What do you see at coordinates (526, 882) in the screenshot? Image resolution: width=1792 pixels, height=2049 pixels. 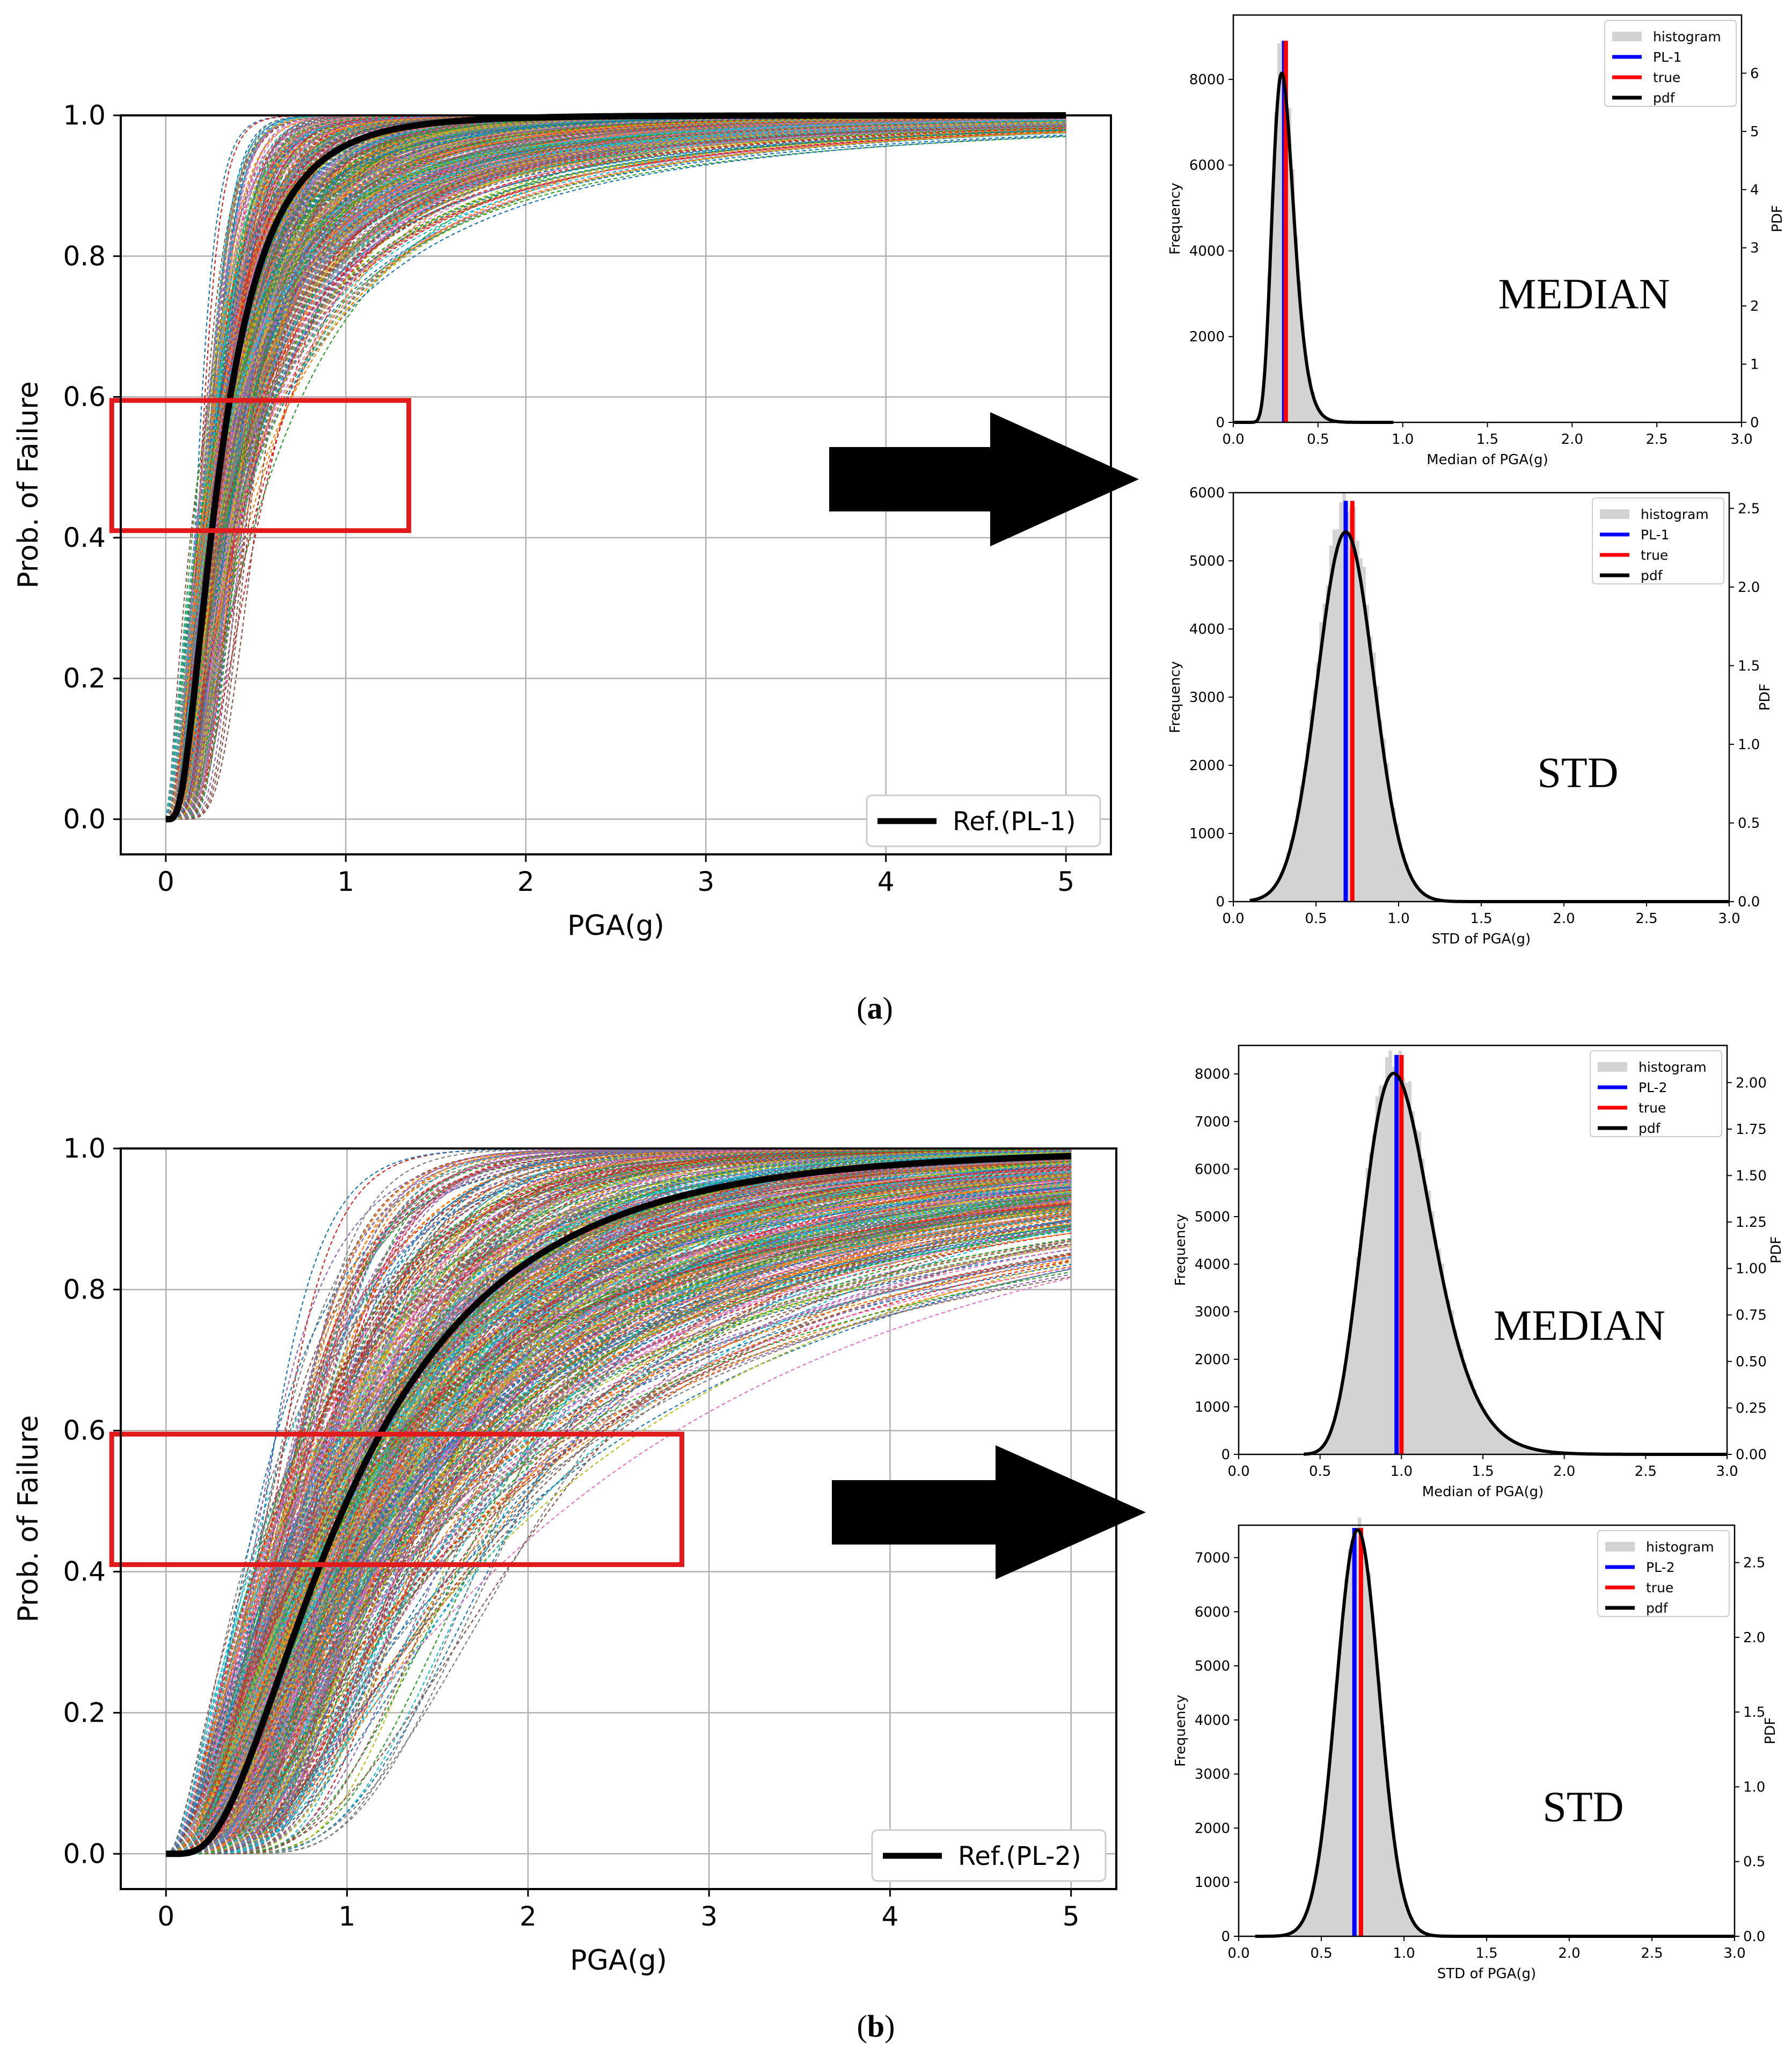 I see `x-tick-label: 2` at bounding box center [526, 882].